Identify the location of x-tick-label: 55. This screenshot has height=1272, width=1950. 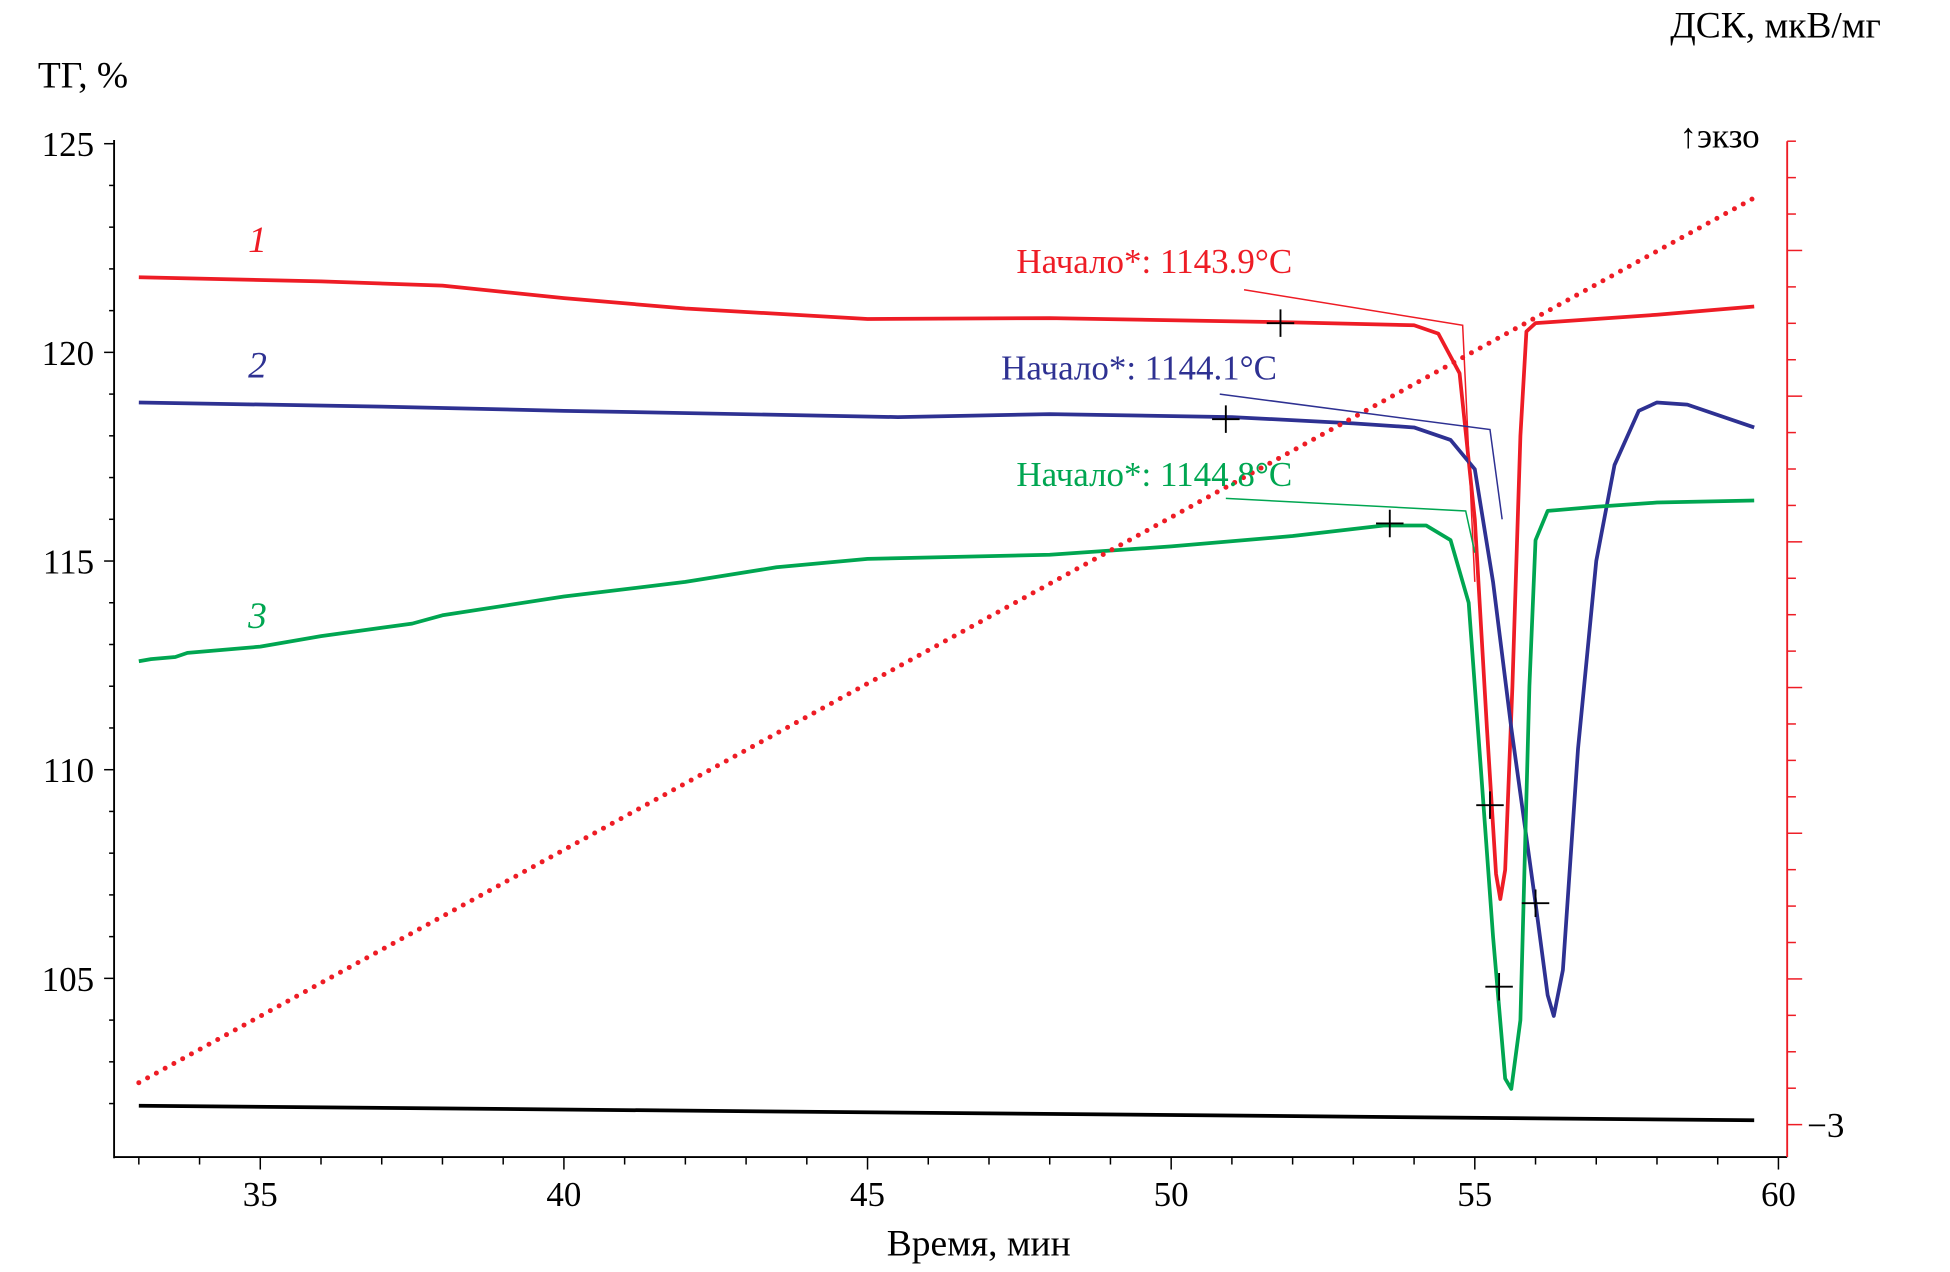
(1474, 1194).